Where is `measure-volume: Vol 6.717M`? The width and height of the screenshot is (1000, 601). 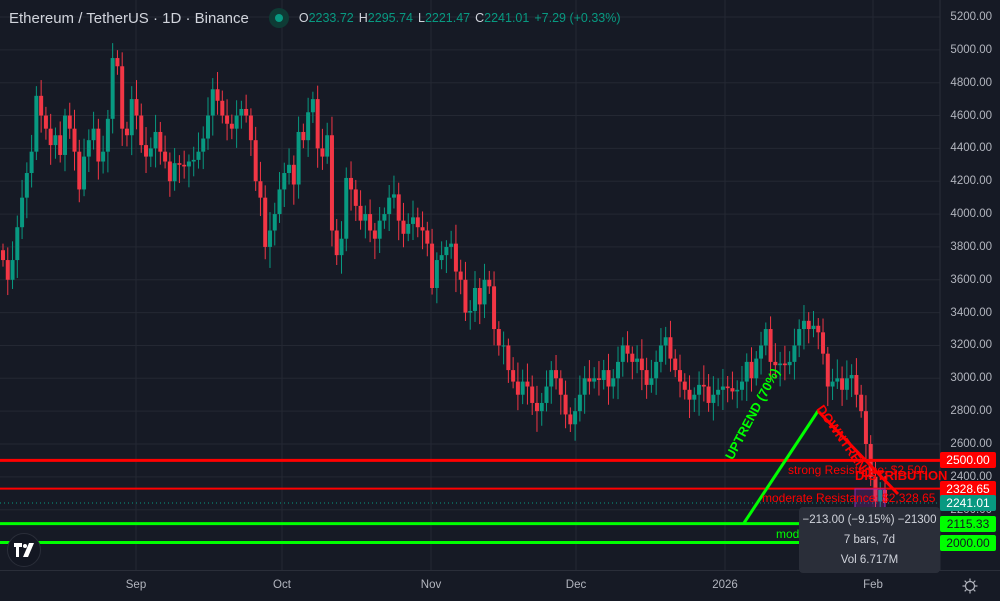 measure-volume: Vol 6.717M is located at coordinates (869, 560).